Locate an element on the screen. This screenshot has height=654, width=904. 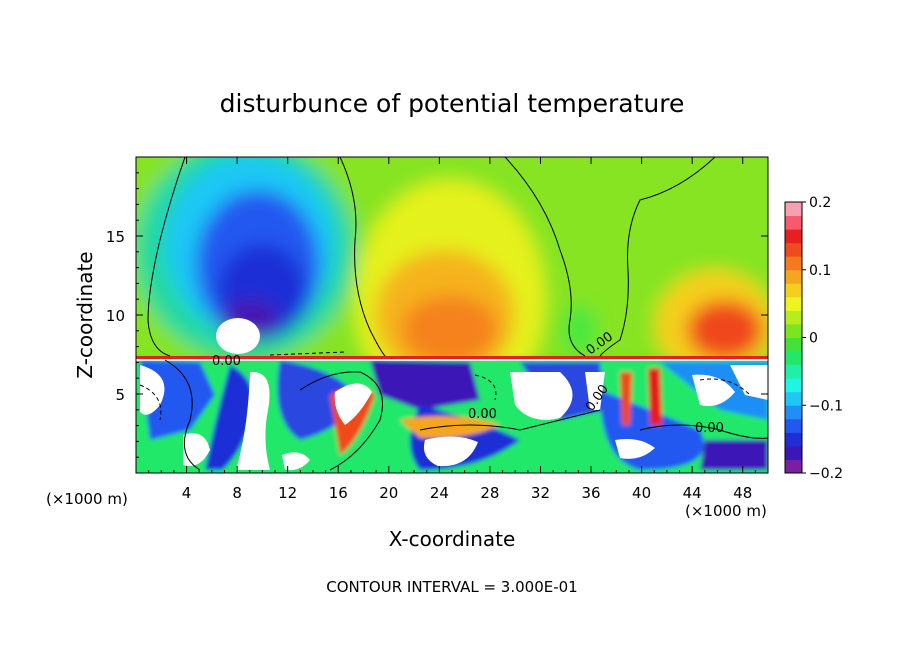
colorbar-tick-label: 0.2 is located at coordinates (820, 203).